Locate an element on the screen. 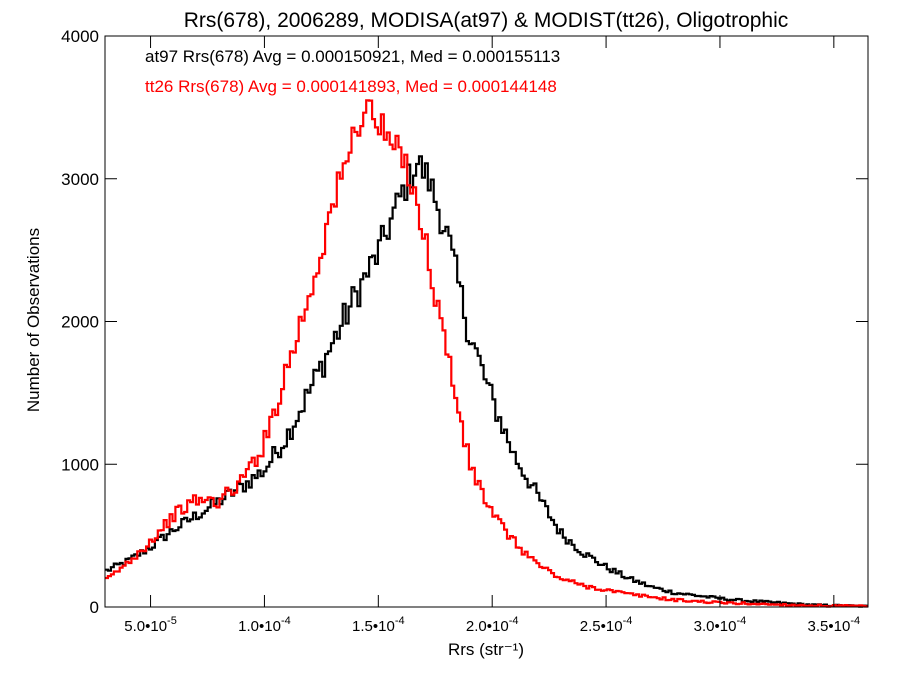  x-tick-label: 5.0•10-5 is located at coordinates (150, 625).